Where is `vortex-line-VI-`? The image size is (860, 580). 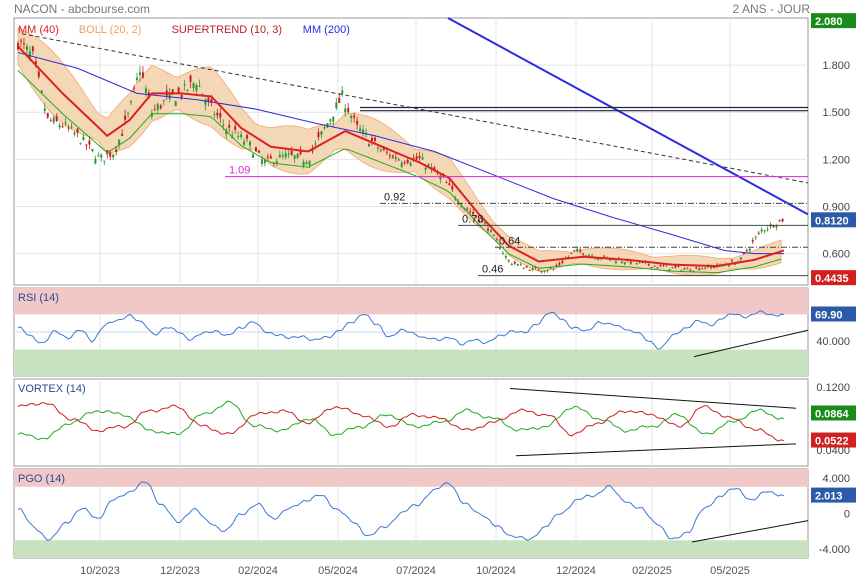
vortex-line-VI- is located at coordinates (401, 422).